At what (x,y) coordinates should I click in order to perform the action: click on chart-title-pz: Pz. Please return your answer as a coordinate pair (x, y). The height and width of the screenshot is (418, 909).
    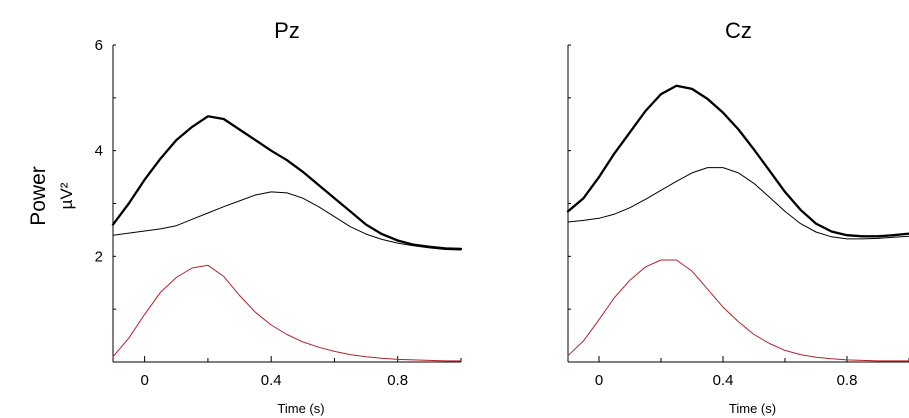
    Looking at the image, I should click on (287, 30).